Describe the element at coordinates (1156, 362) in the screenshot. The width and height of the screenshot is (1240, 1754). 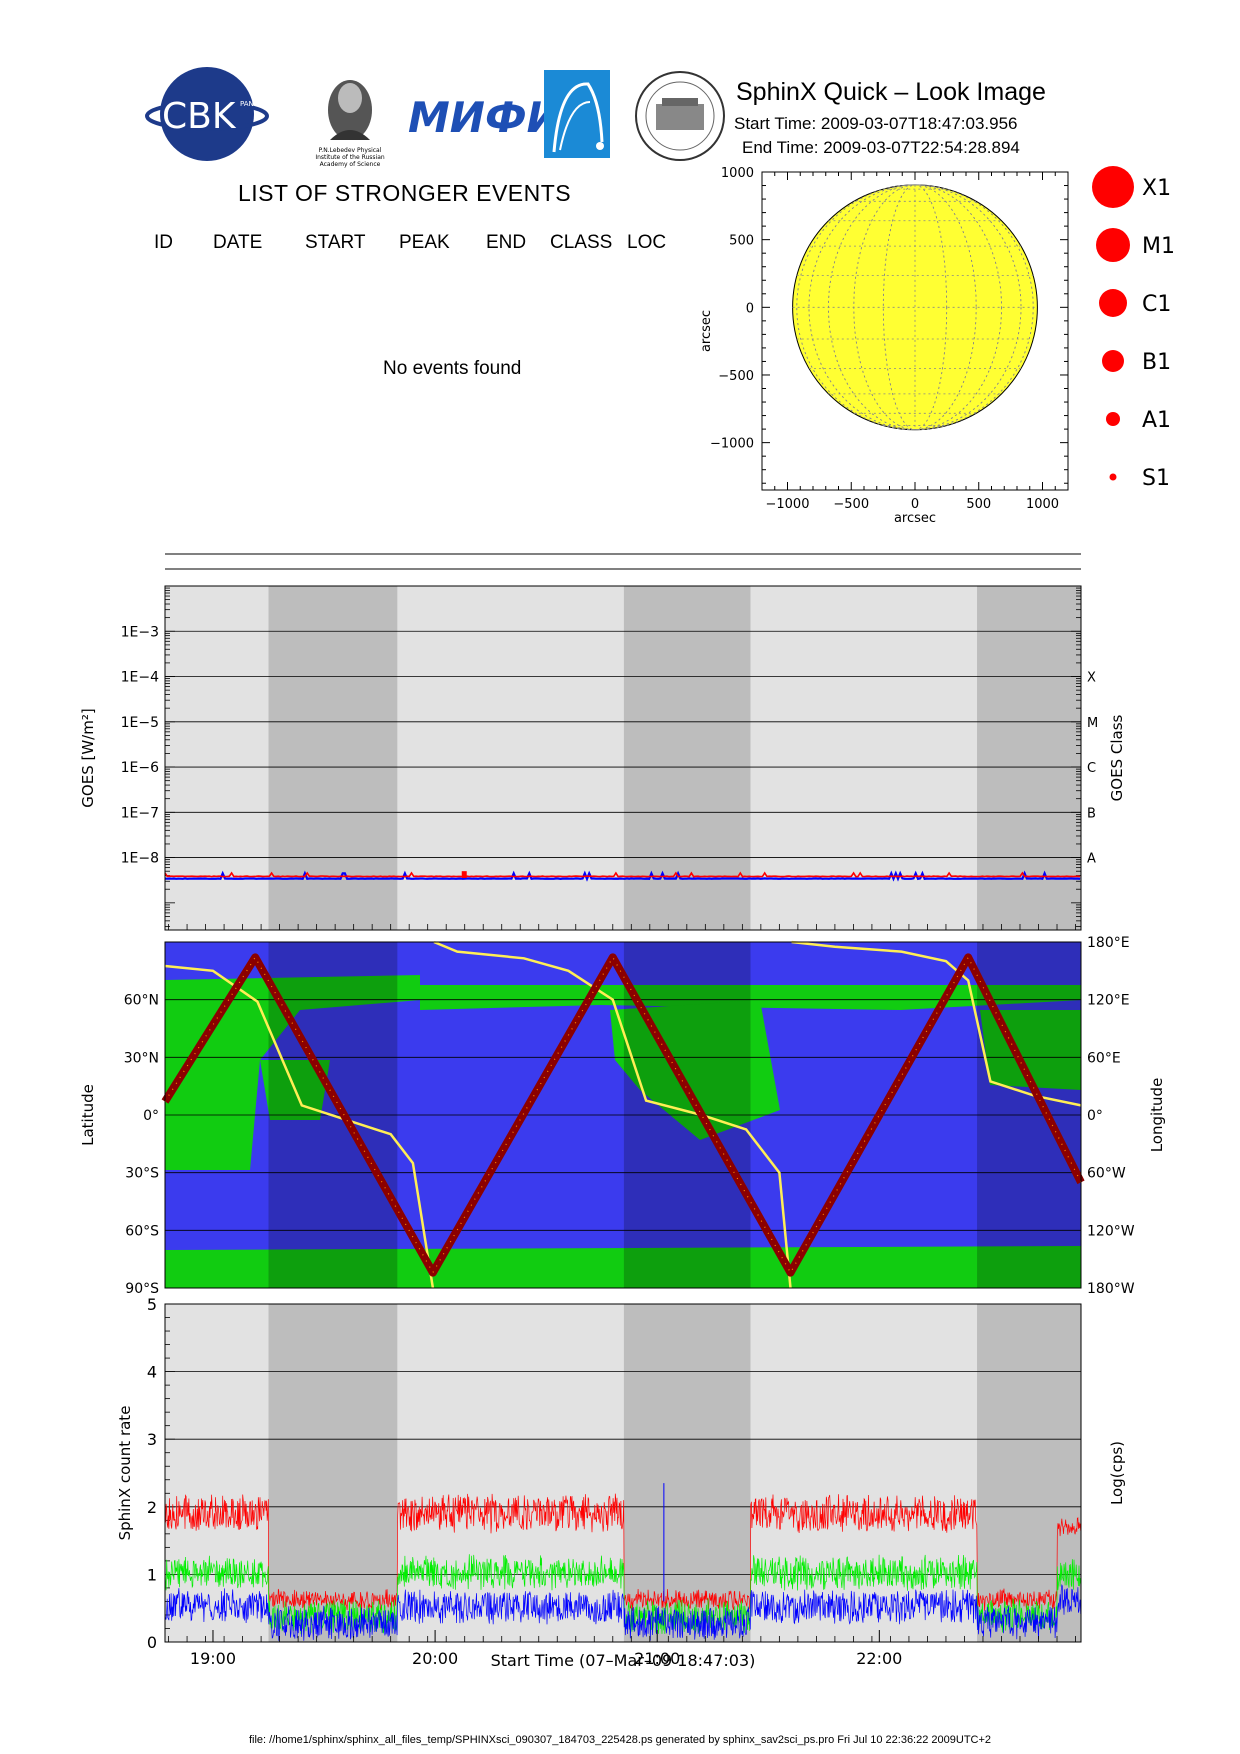
I see `legend-label-b1: B1` at that location.